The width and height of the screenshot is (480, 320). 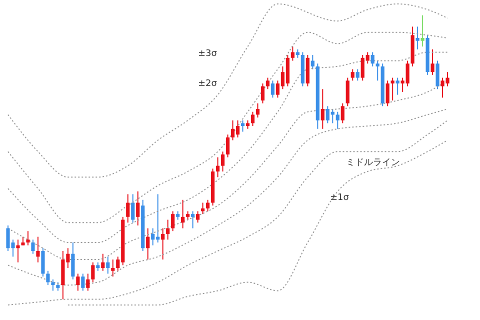 I want to click on annotation: ±3σ, so click(x=208, y=54).